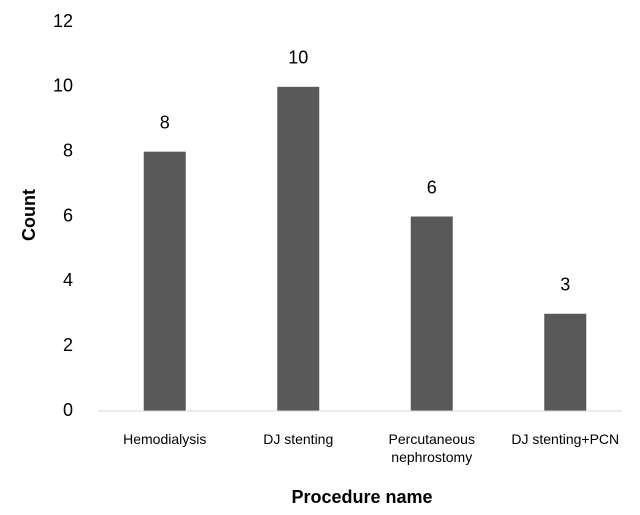 This screenshot has height=515, width=640. What do you see at coordinates (68, 280) in the screenshot?
I see `y-tick-label: 4` at bounding box center [68, 280].